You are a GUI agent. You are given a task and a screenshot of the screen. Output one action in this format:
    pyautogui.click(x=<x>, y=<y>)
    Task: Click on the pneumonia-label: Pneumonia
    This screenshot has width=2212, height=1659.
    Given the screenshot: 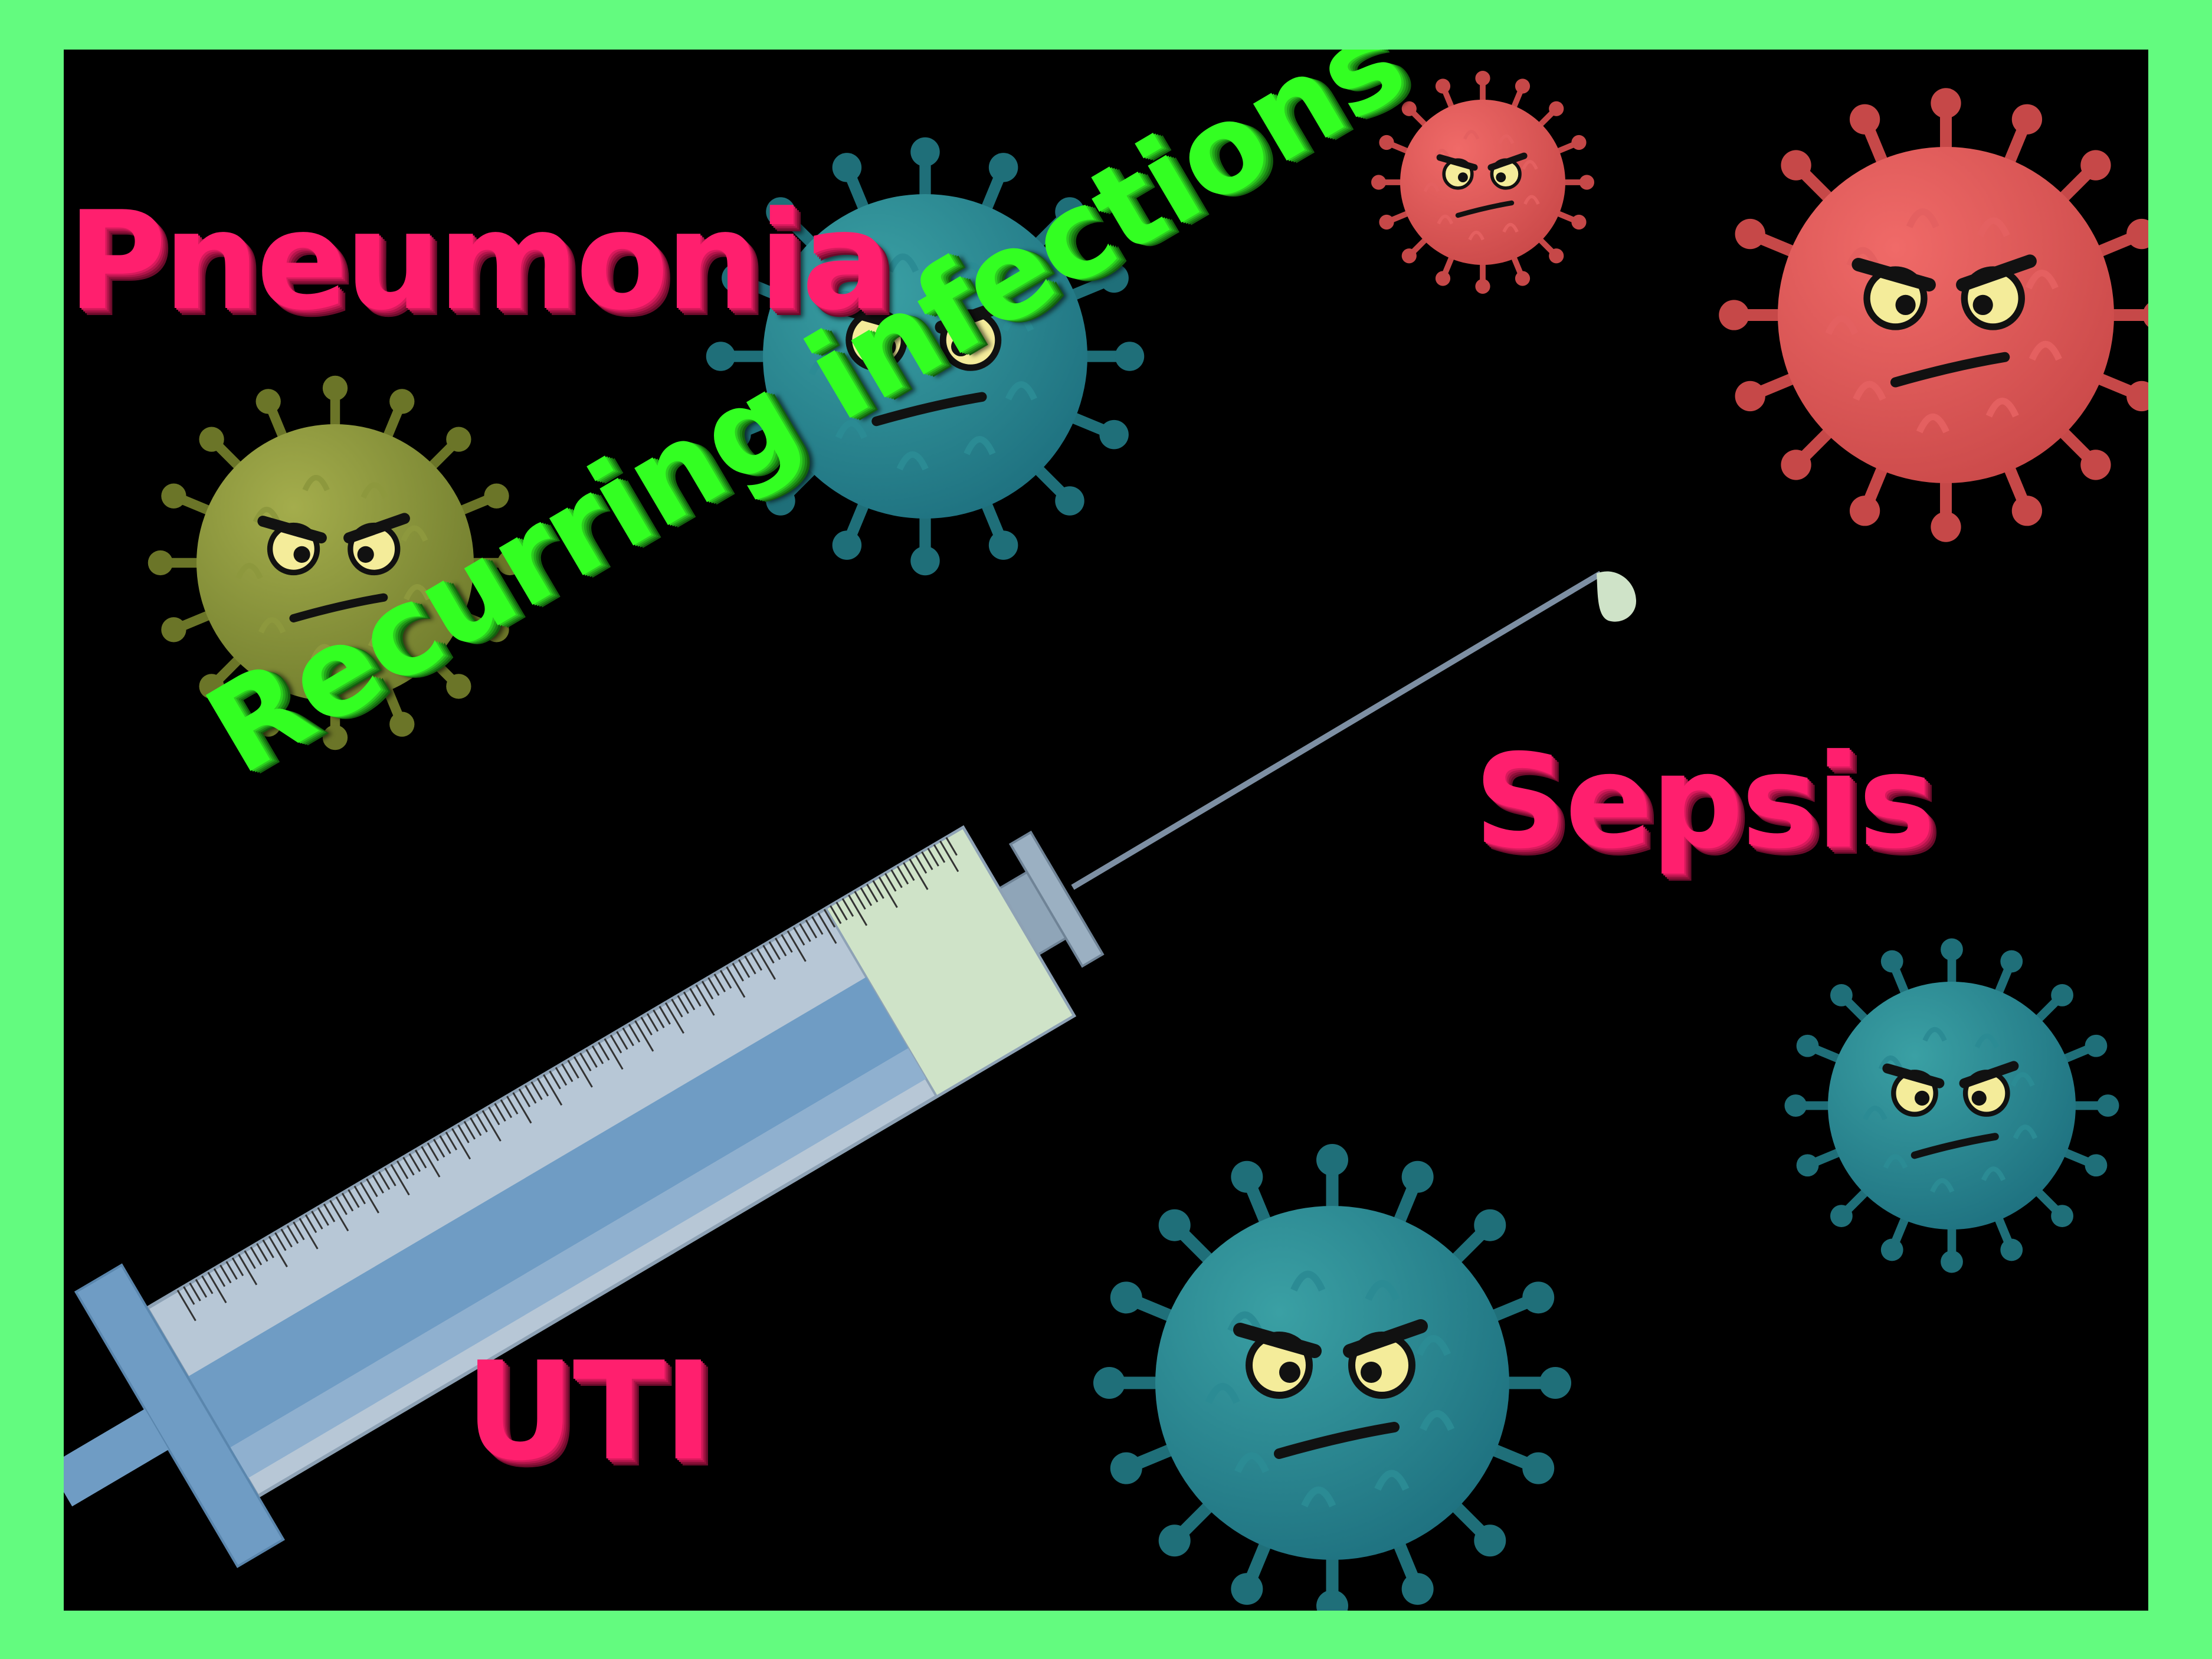 What is the action you would take?
    pyautogui.click(x=480, y=261)
    